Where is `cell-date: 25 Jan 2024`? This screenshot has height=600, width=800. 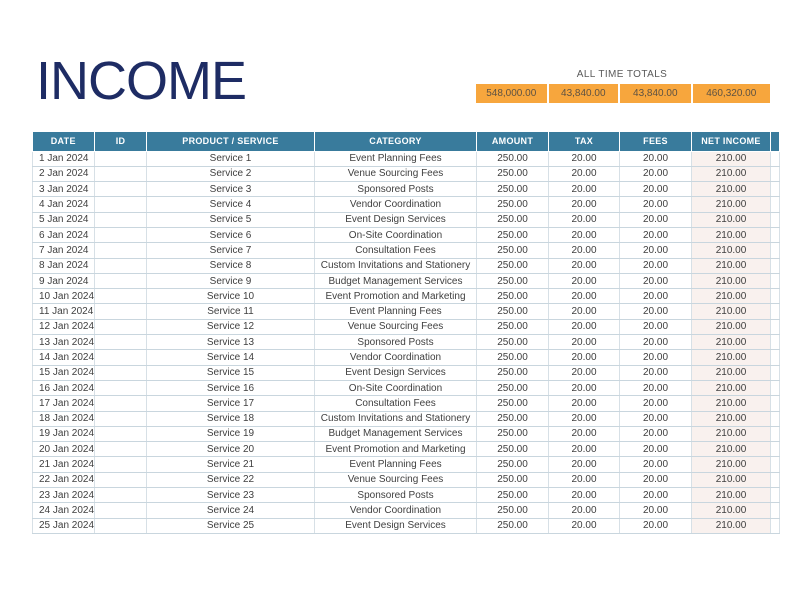
cell-date: 25 Jan 2024 is located at coordinates (63, 526).